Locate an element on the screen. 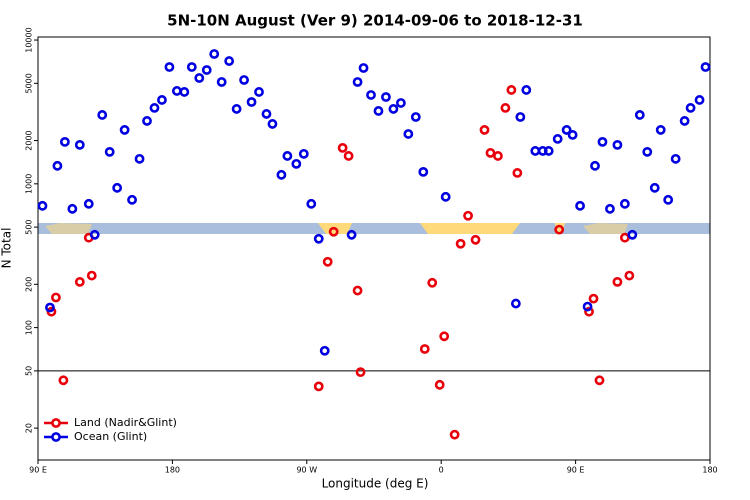  y-tick-label: 100 is located at coordinates (29, 327).